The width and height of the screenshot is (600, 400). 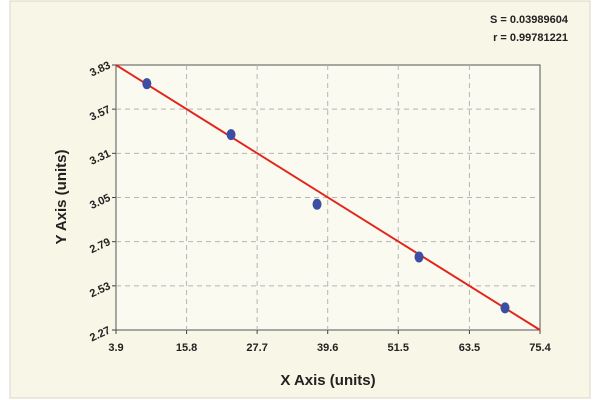 What do you see at coordinates (327, 348) in the screenshot?
I see `x-tick-label: 39.6` at bounding box center [327, 348].